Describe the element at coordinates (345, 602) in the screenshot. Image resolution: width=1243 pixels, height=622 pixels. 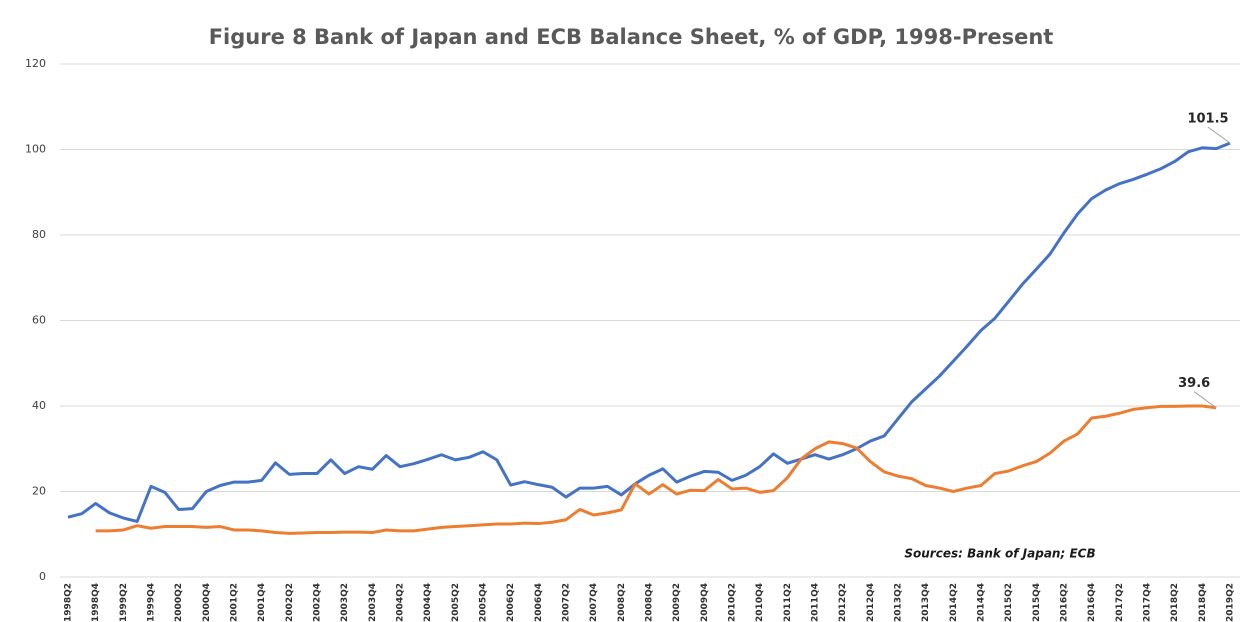
I see `x-tick-label: 2003Q2` at that location.